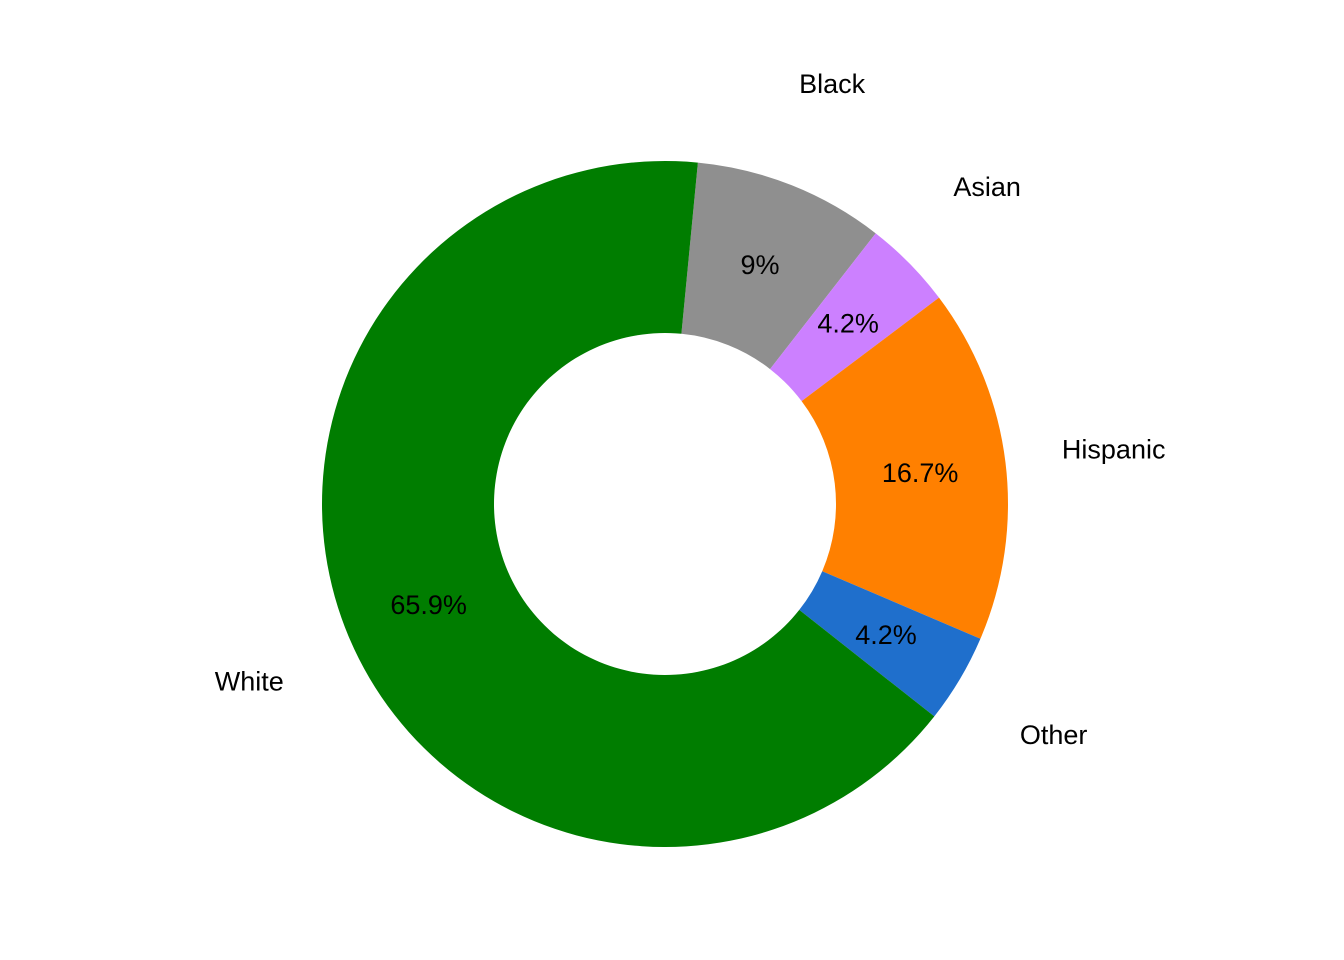 This screenshot has width=1344, height=960. Describe the element at coordinates (428, 605) in the screenshot. I see `value-label-white: 65.9%` at that location.